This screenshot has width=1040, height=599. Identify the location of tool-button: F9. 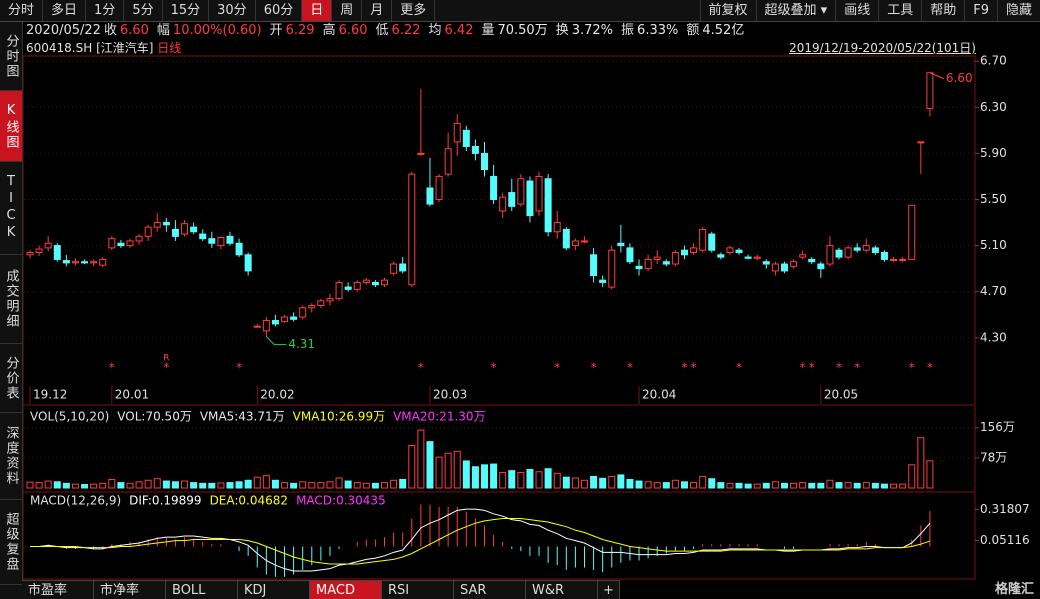
(980, 10).